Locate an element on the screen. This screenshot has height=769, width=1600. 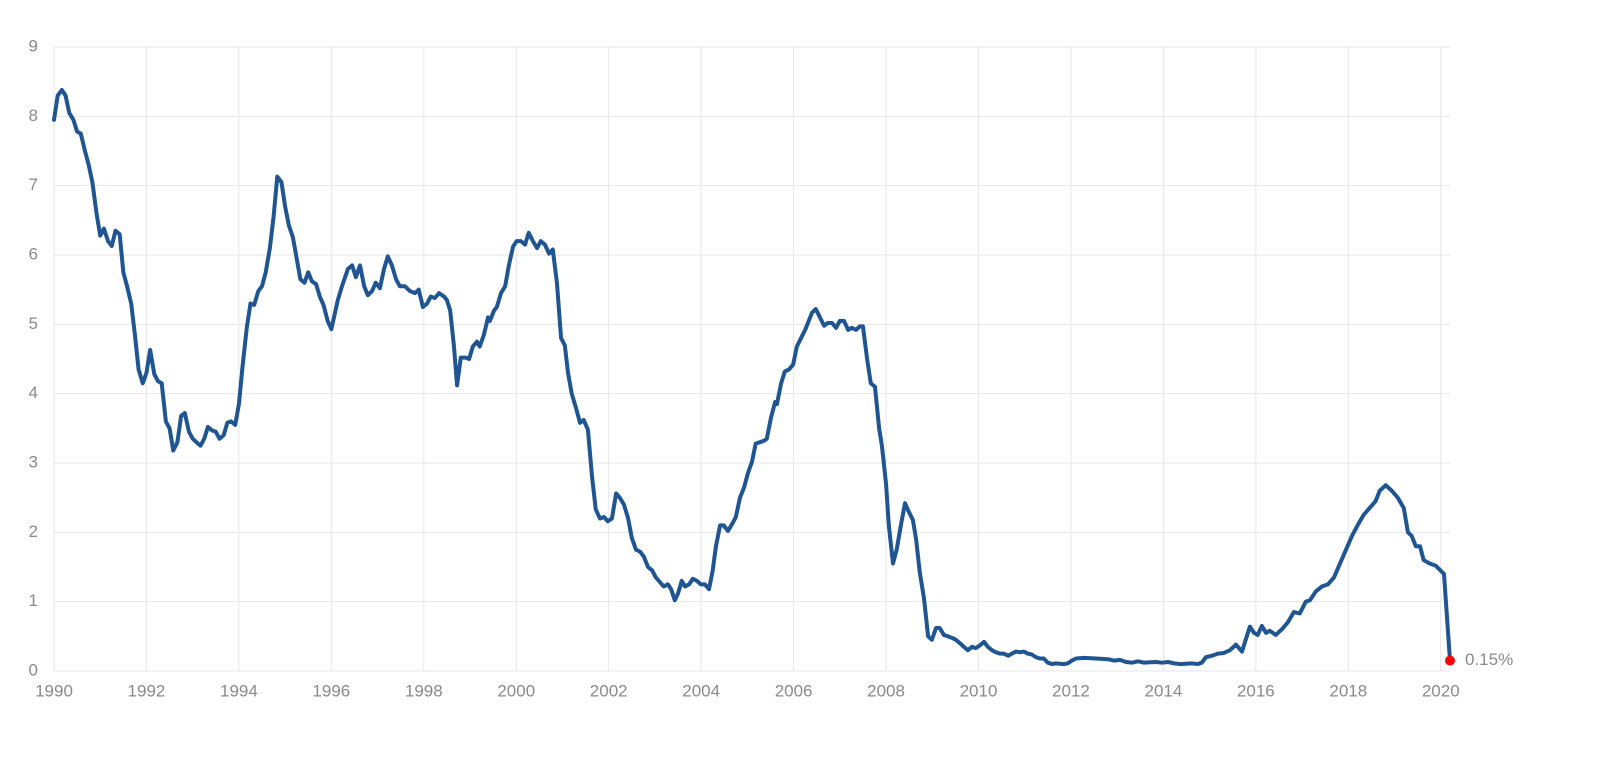
x-tick-label: 1994 is located at coordinates (239, 690).